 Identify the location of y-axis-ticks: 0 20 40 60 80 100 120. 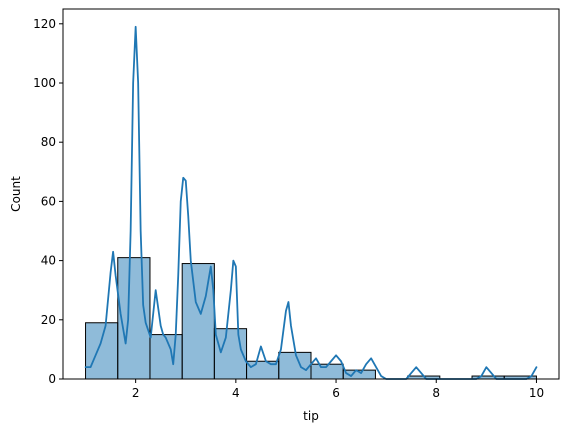
(48, 201).